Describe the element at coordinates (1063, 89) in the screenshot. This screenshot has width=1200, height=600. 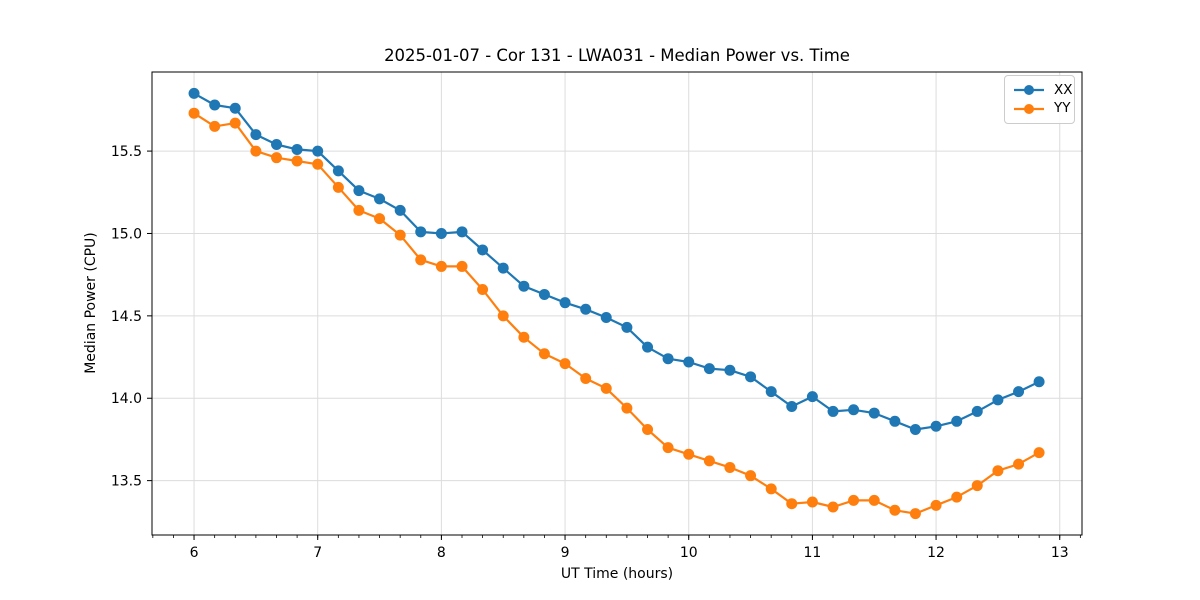
I see `legend-label-xx: XX` at that location.